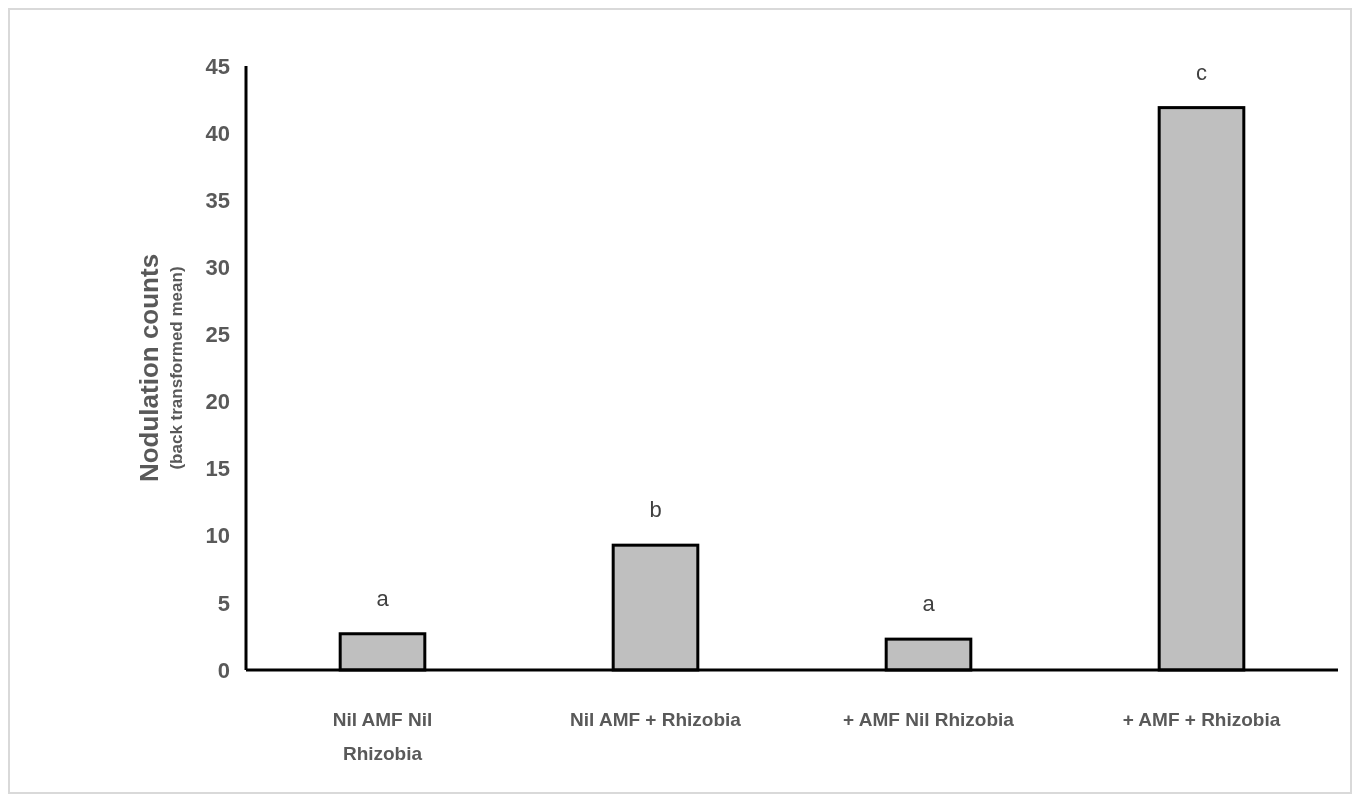 This screenshot has height=802, width=1360. I want to click on x-tick-label: + AMF + Rhizobia, so click(1201, 719).